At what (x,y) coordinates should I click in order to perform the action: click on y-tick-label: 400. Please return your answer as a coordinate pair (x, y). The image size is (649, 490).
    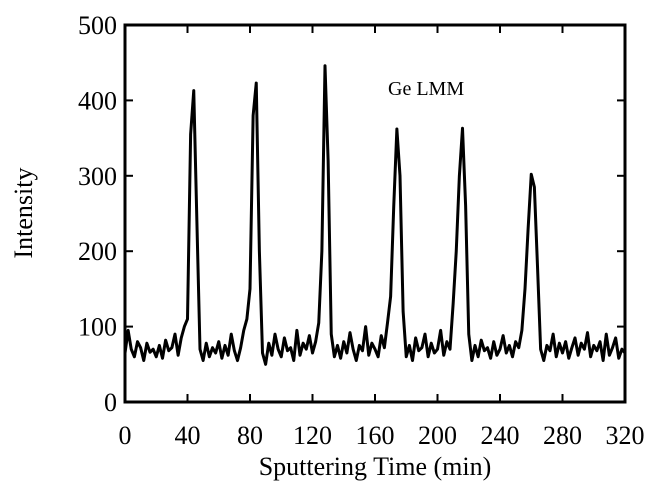
    Looking at the image, I should click on (97, 100).